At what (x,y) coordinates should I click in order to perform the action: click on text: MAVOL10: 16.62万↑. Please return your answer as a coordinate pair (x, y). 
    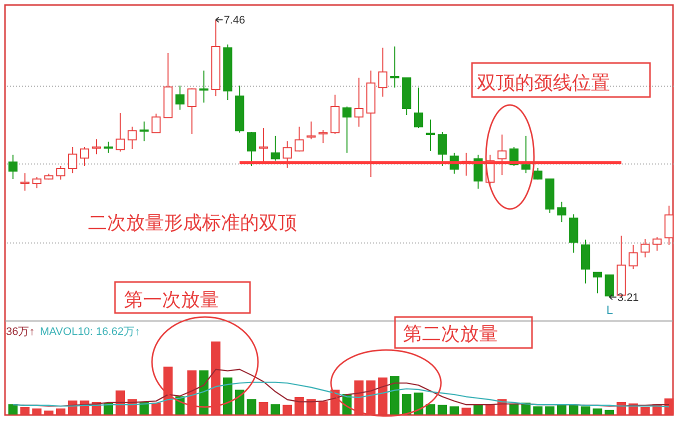
    Looking at the image, I should click on (90, 332).